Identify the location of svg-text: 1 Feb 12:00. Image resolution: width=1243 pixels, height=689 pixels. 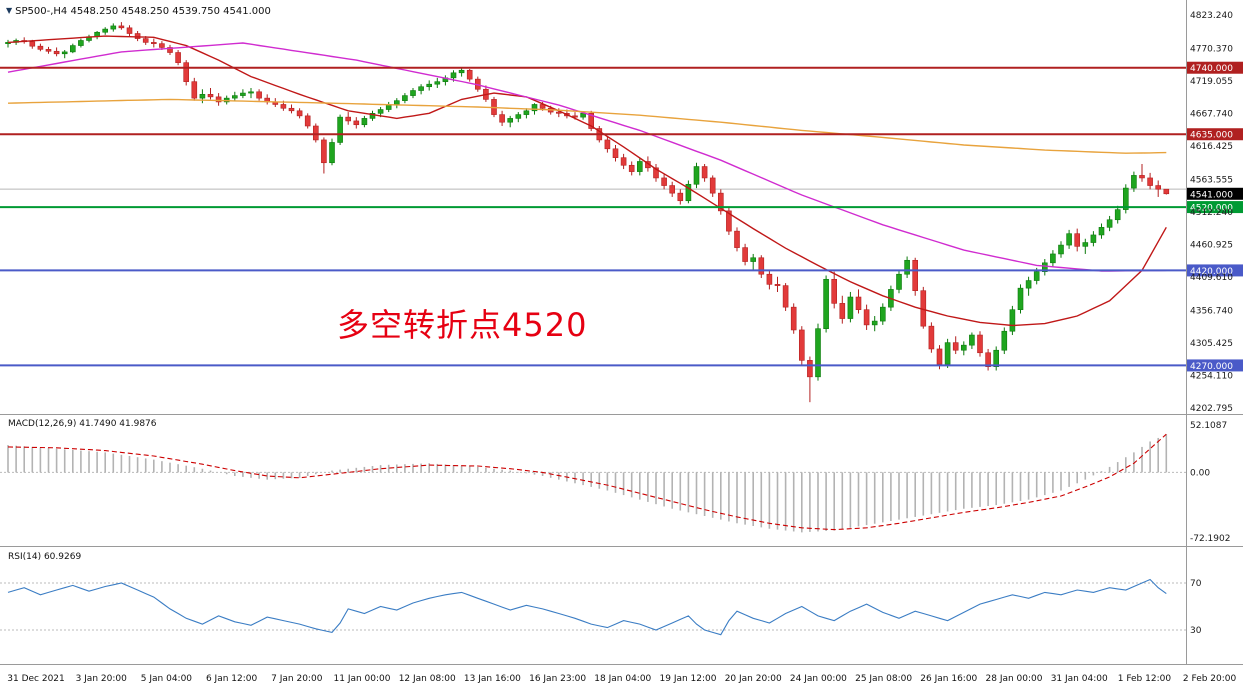
(1145, 679).